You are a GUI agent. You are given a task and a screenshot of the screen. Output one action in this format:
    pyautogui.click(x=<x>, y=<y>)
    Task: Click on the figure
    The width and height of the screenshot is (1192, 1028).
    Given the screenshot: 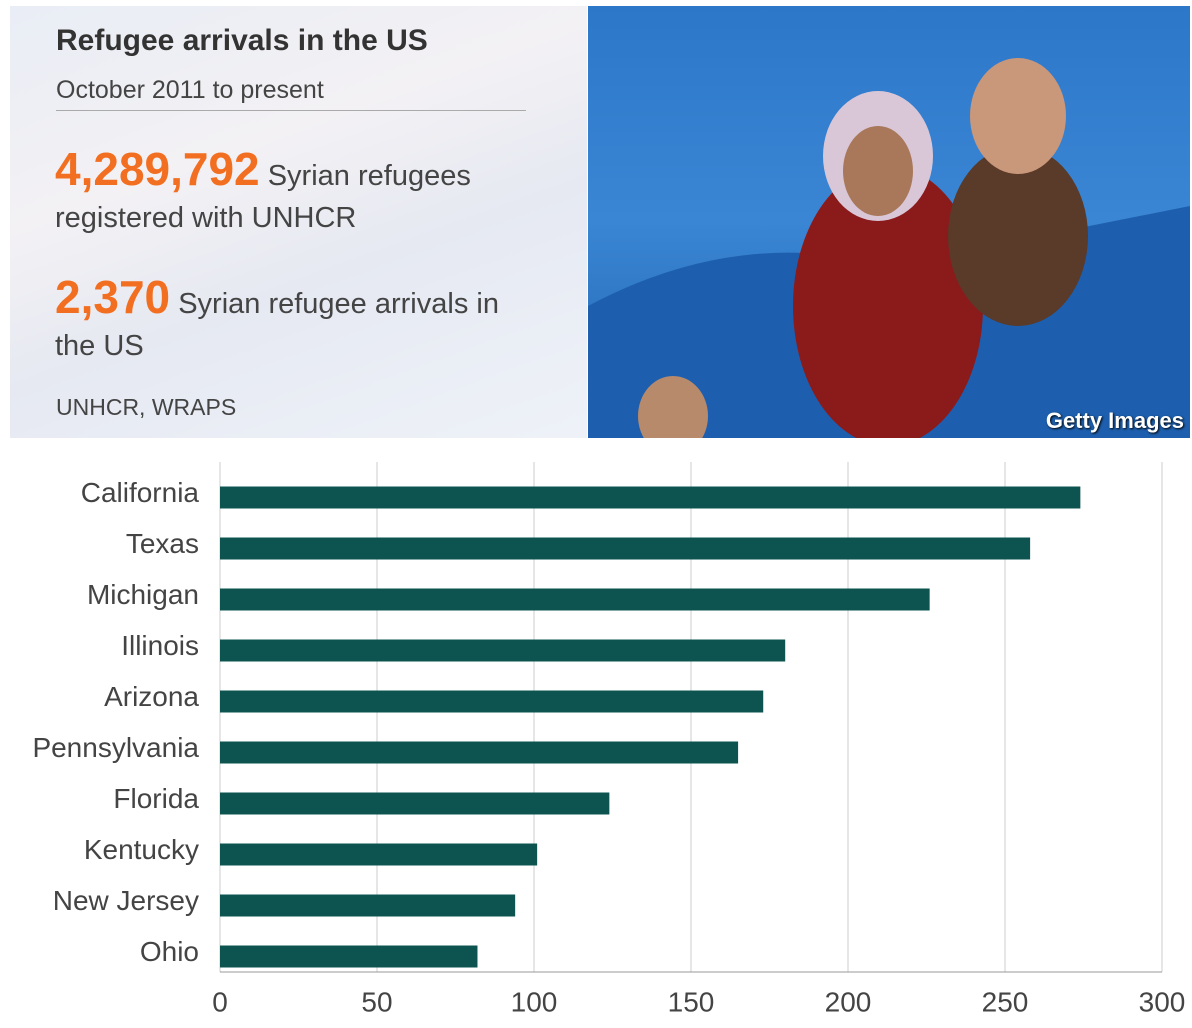 What is the action you would take?
    pyautogui.click(x=888, y=302)
    